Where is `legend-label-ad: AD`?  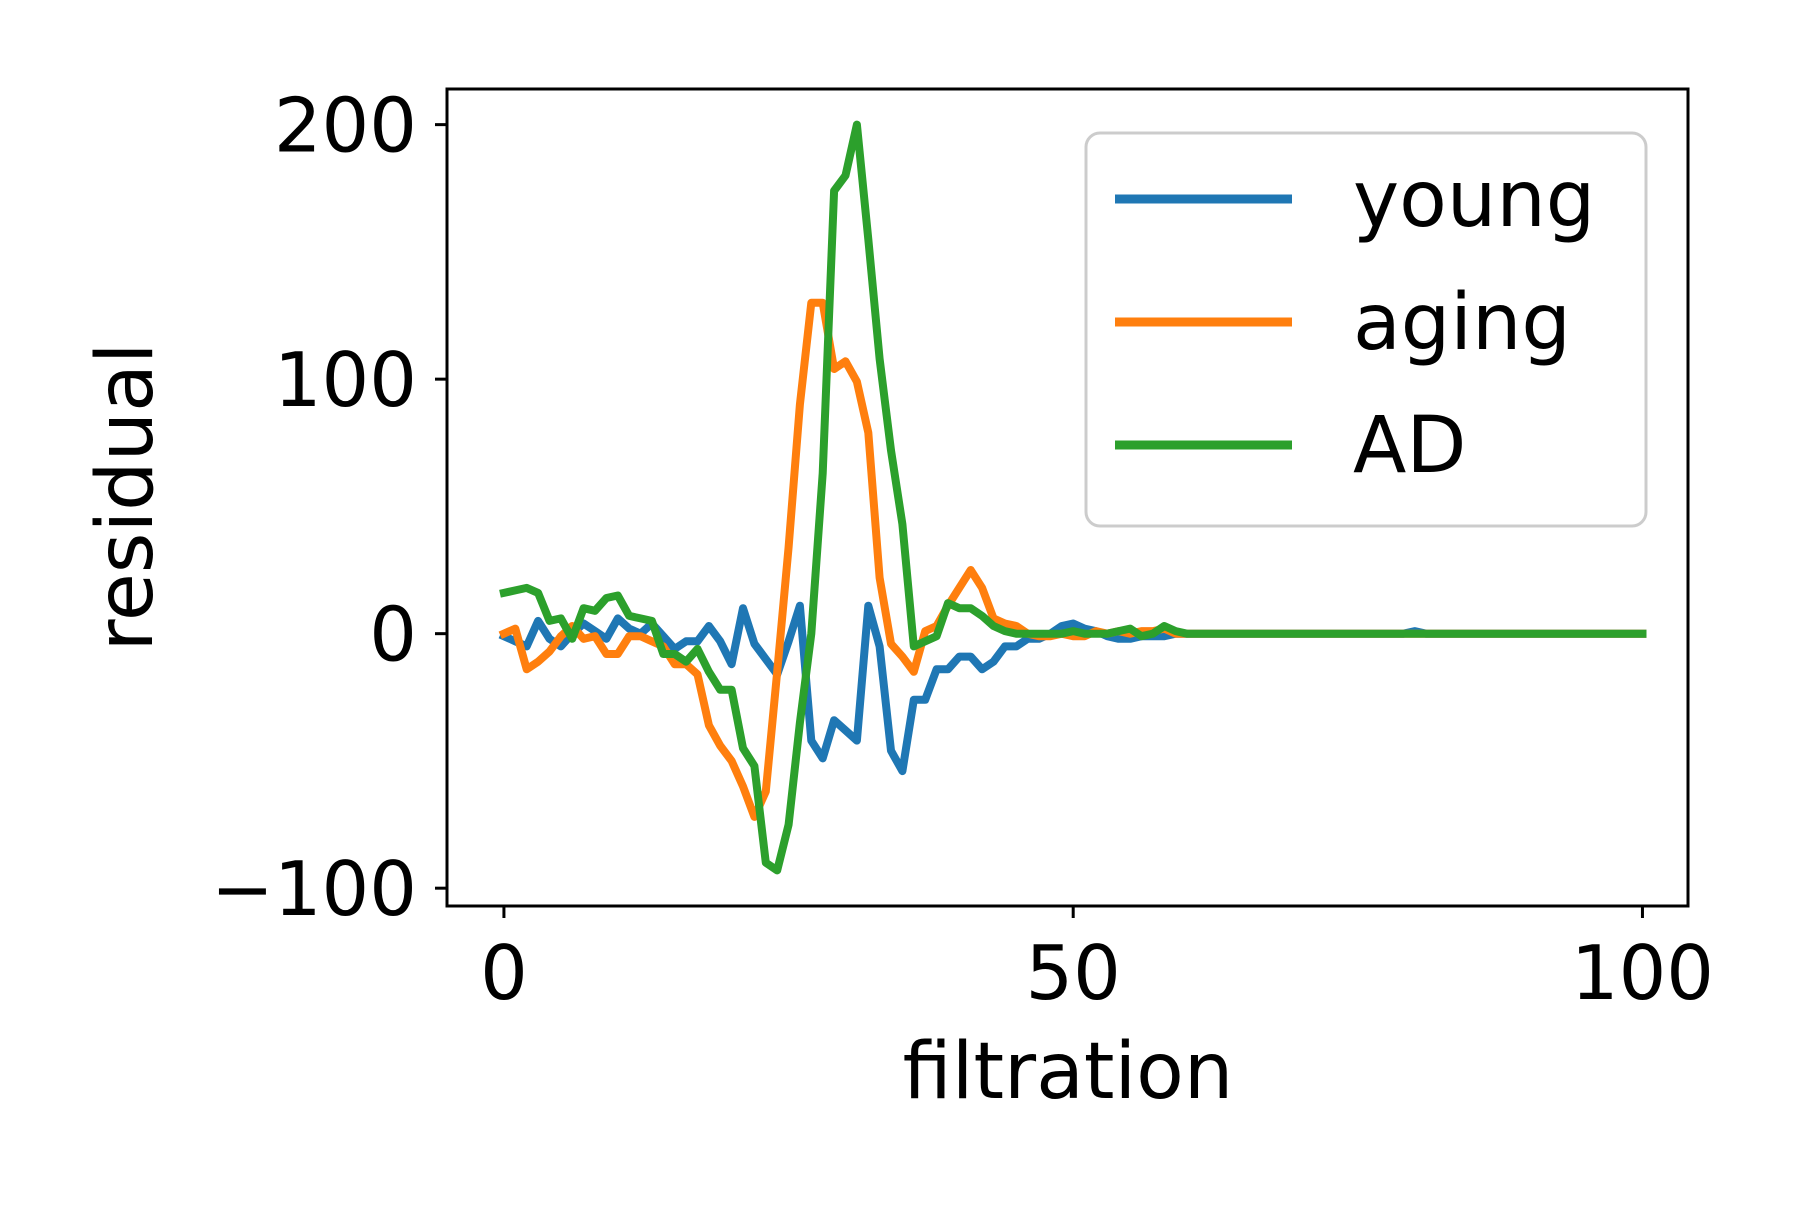 legend-label-ad: AD is located at coordinates (1409, 446).